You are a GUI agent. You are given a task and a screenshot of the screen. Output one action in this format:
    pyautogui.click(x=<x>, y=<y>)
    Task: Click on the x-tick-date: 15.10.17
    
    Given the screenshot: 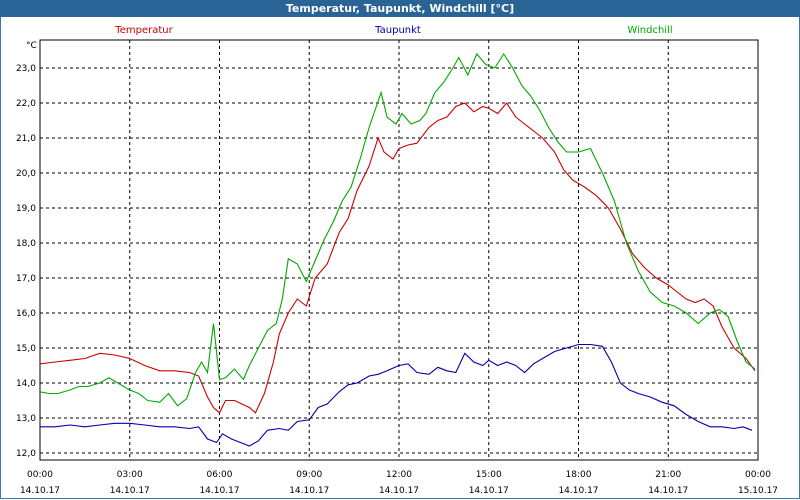 What is the action you would take?
    pyautogui.click(x=758, y=491)
    